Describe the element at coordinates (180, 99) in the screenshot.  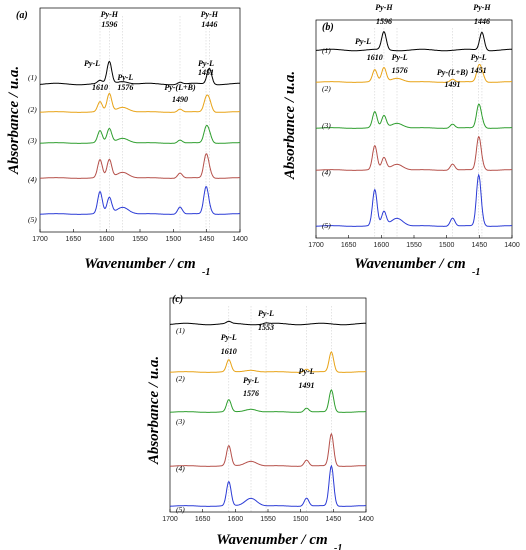
I see `peak-annotation: 1490` at that location.